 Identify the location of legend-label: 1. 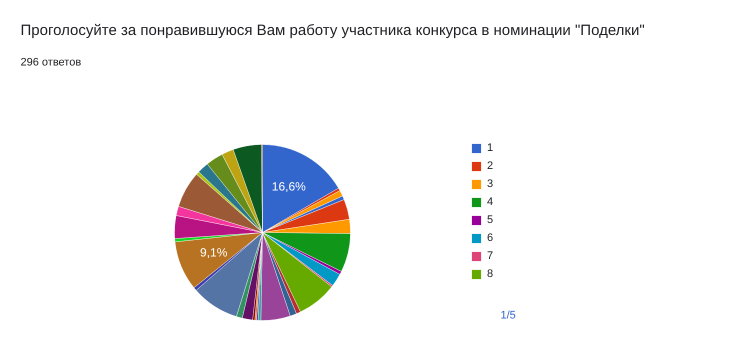
(490, 148).